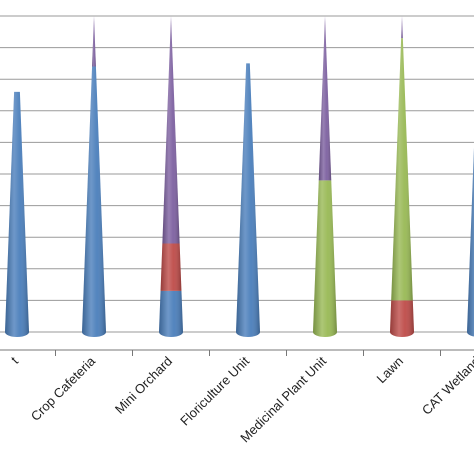 The image size is (474, 474). What do you see at coordinates (143, 385) in the screenshot?
I see `x-tick-label-mini-orchard: Mini Orchard` at bounding box center [143, 385].